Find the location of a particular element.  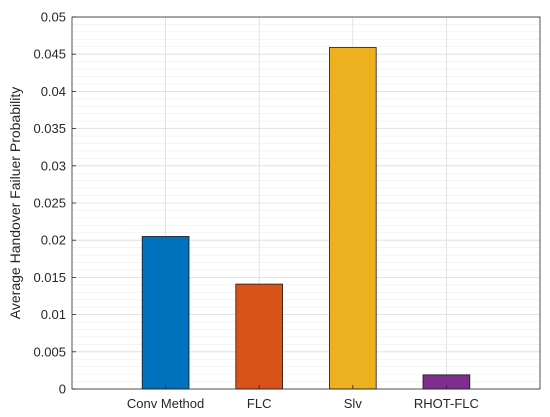

y-tick-label: 0.01 is located at coordinates (53, 314).